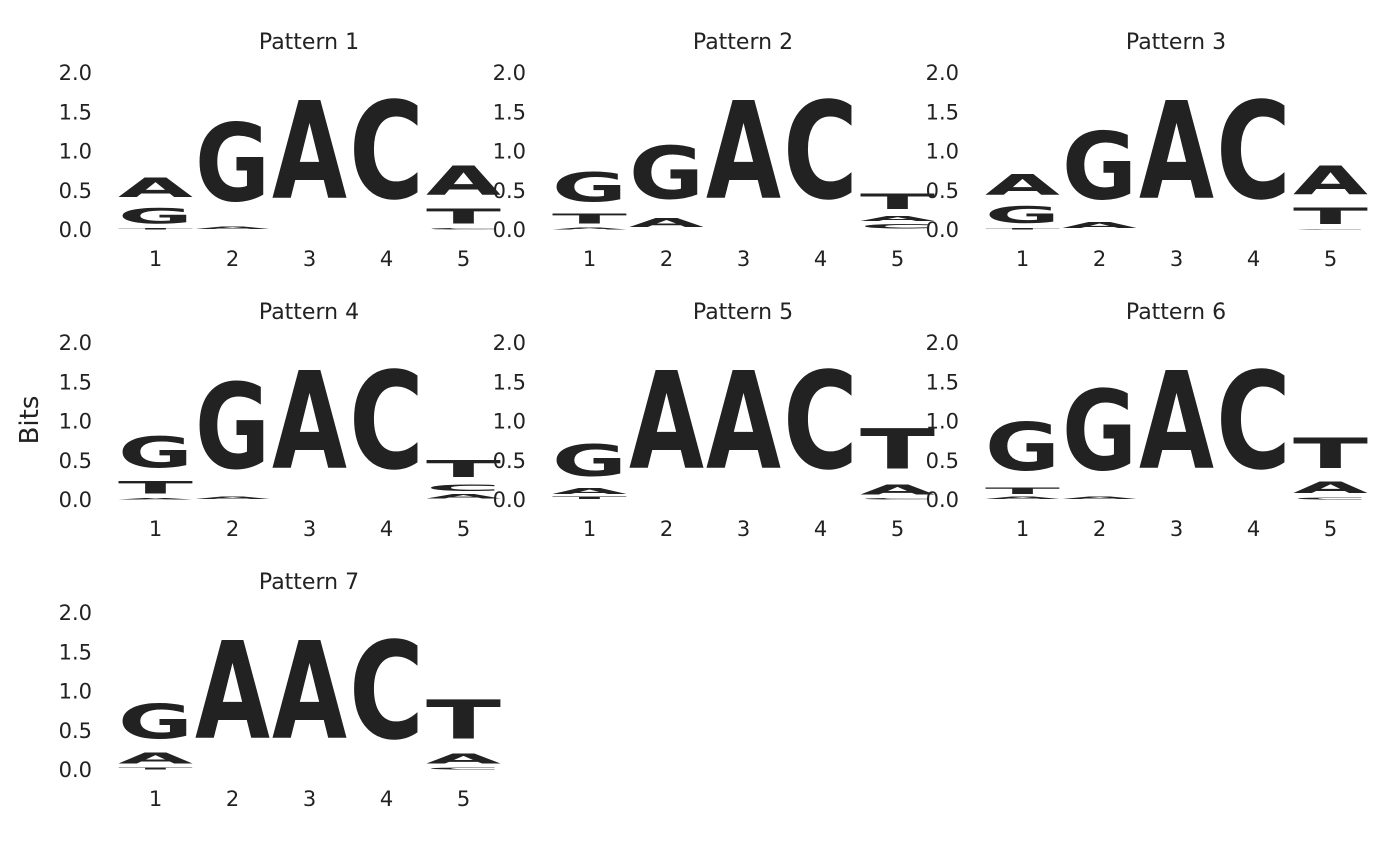 The height and width of the screenshot is (865, 1400). I want to click on panel-title: Pattern 1, so click(309, 42).